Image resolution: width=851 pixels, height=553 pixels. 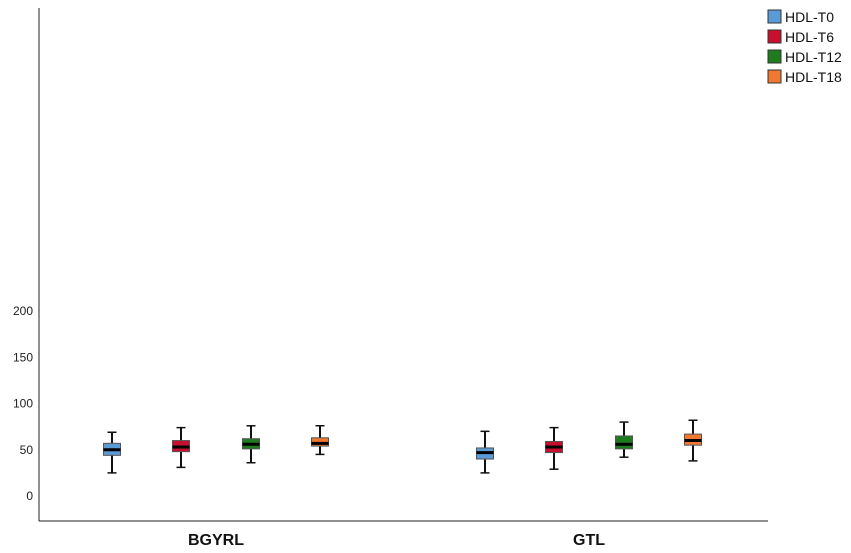 What do you see at coordinates (813, 57) in the screenshot?
I see `legend-label: HDL-T12` at bounding box center [813, 57].